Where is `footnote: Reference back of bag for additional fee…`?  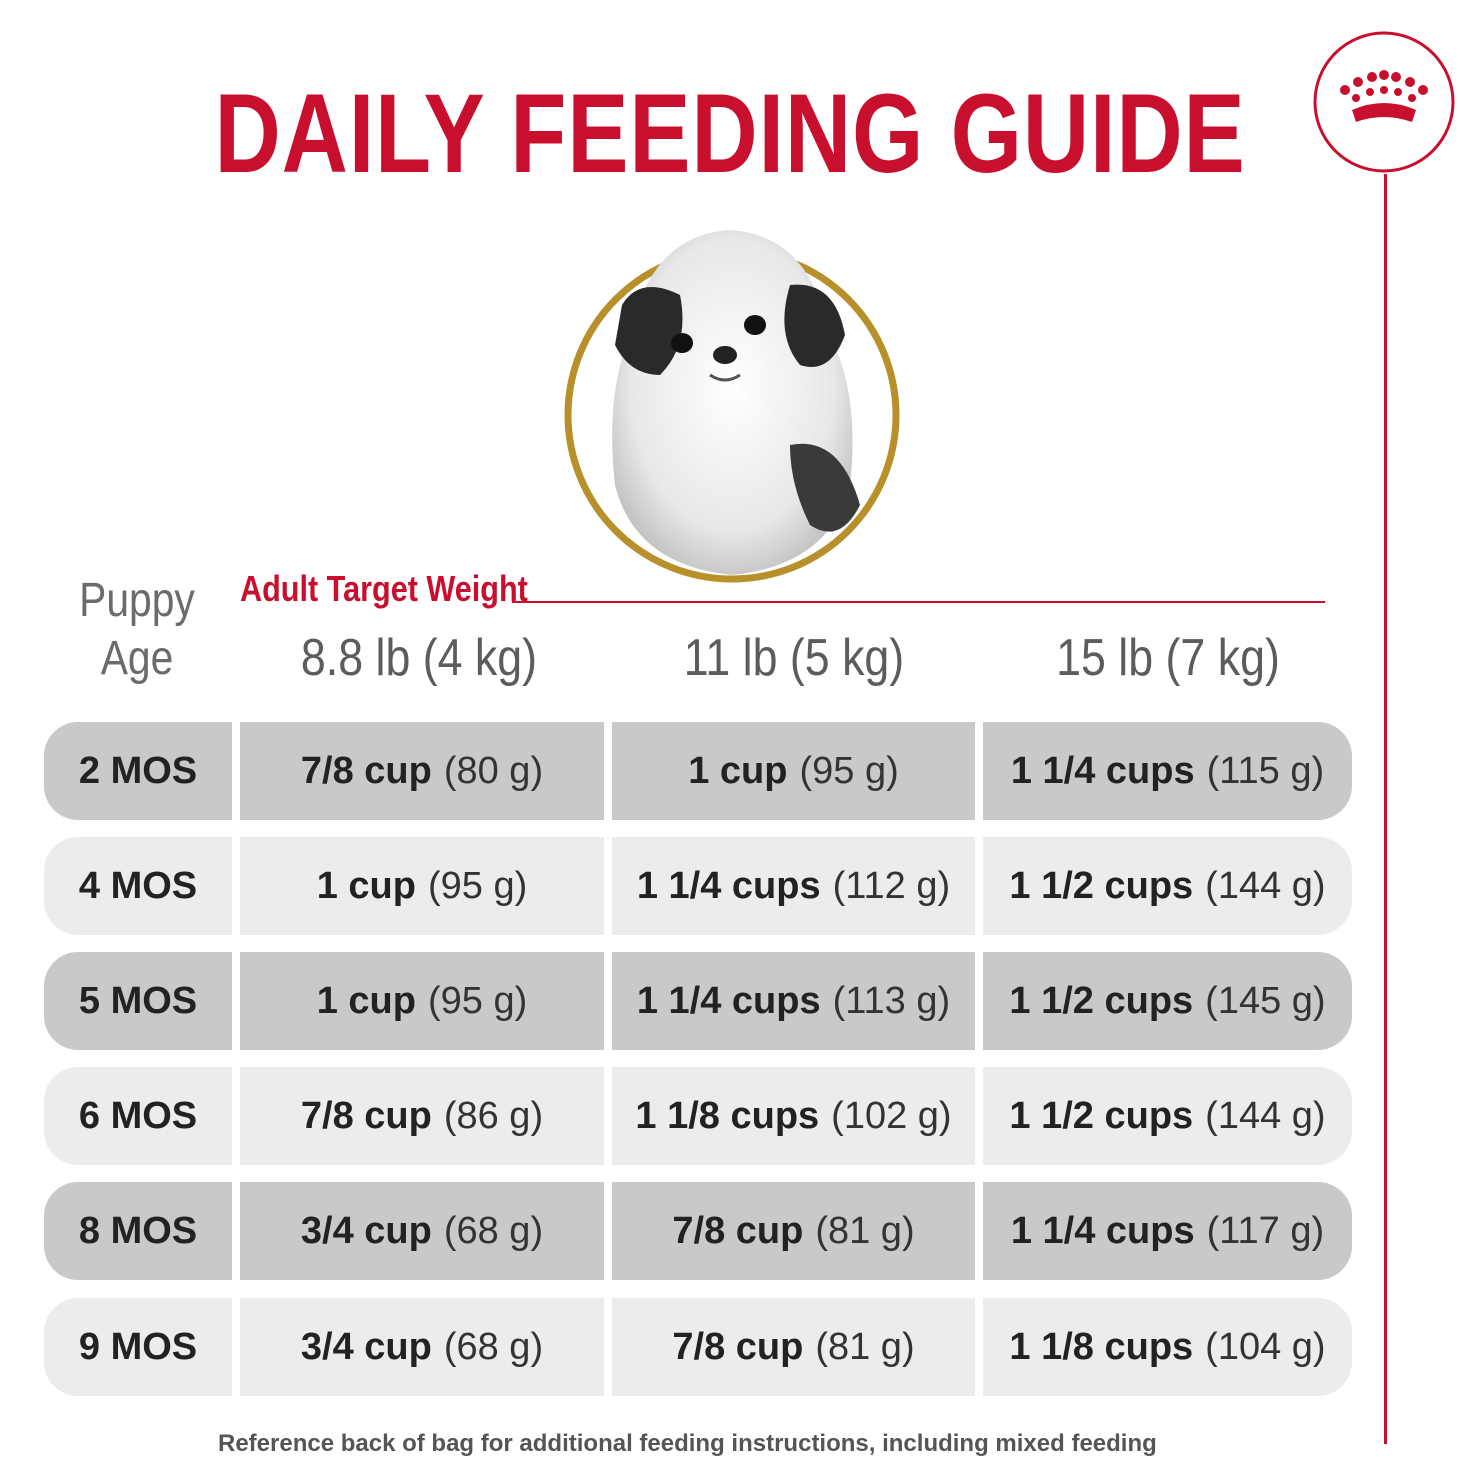 footnote: Reference back of bag for additional fee… is located at coordinates (687, 1443).